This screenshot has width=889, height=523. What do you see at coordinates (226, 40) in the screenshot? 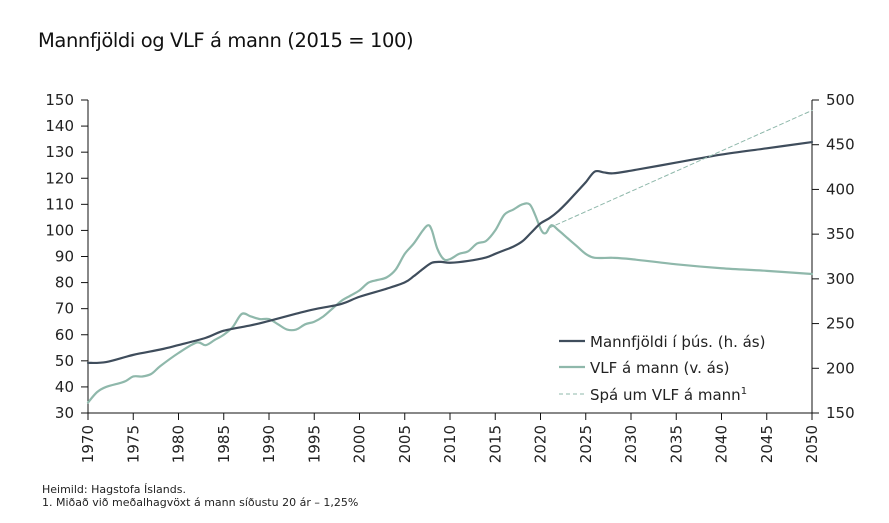
I see `chart-title: Mannfjöldi og VLF á mann (2015 = 100)` at bounding box center [226, 40].